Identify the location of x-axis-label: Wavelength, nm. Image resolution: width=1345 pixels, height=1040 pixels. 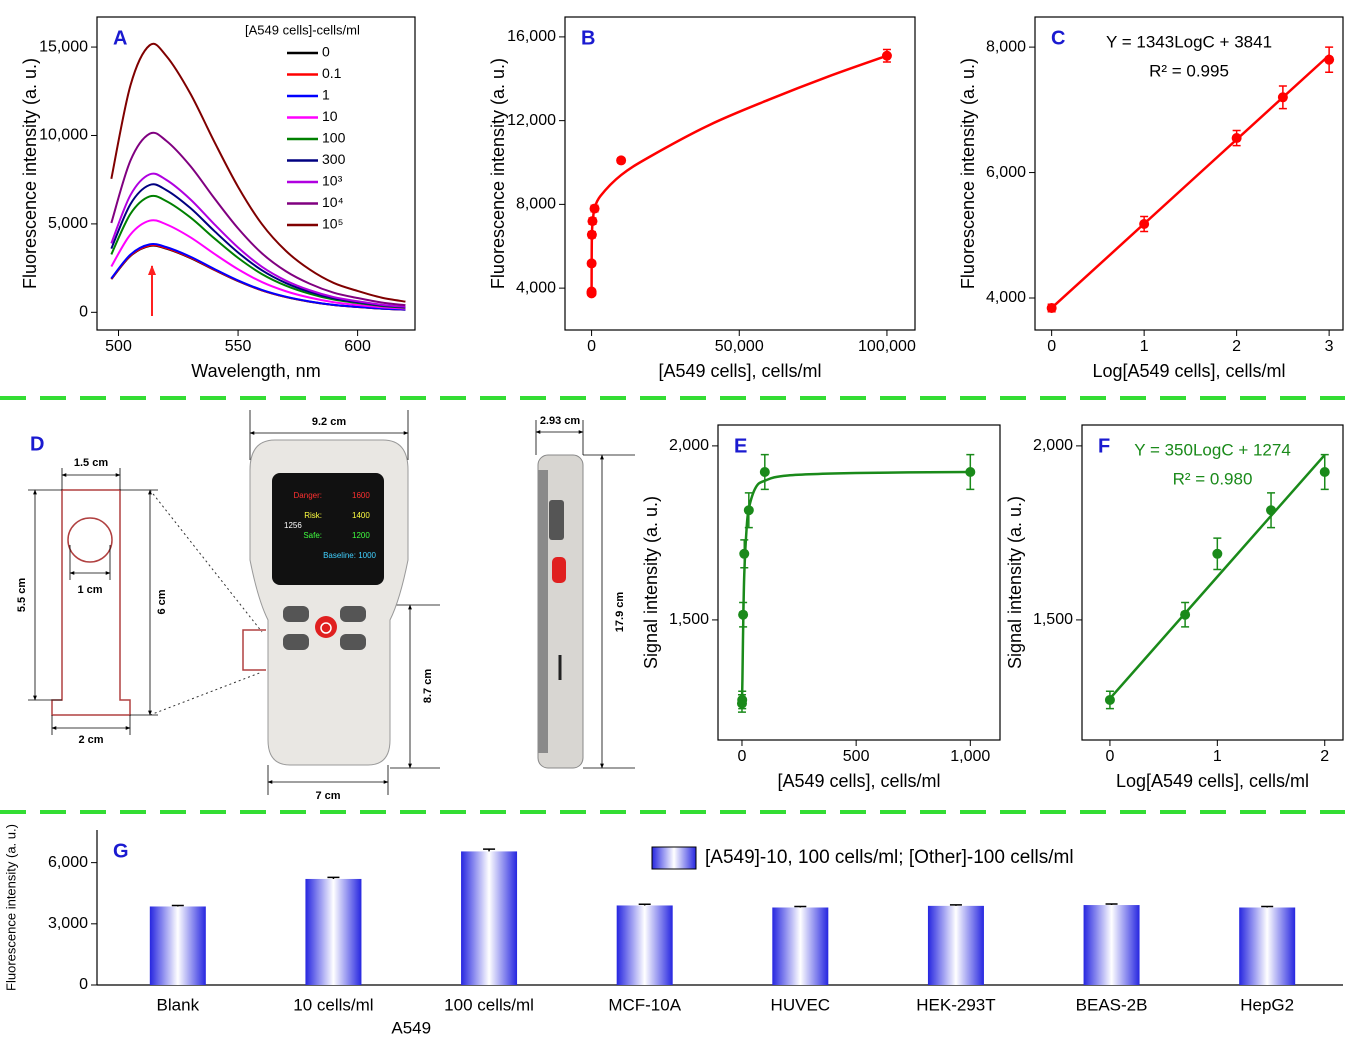
(255, 371).